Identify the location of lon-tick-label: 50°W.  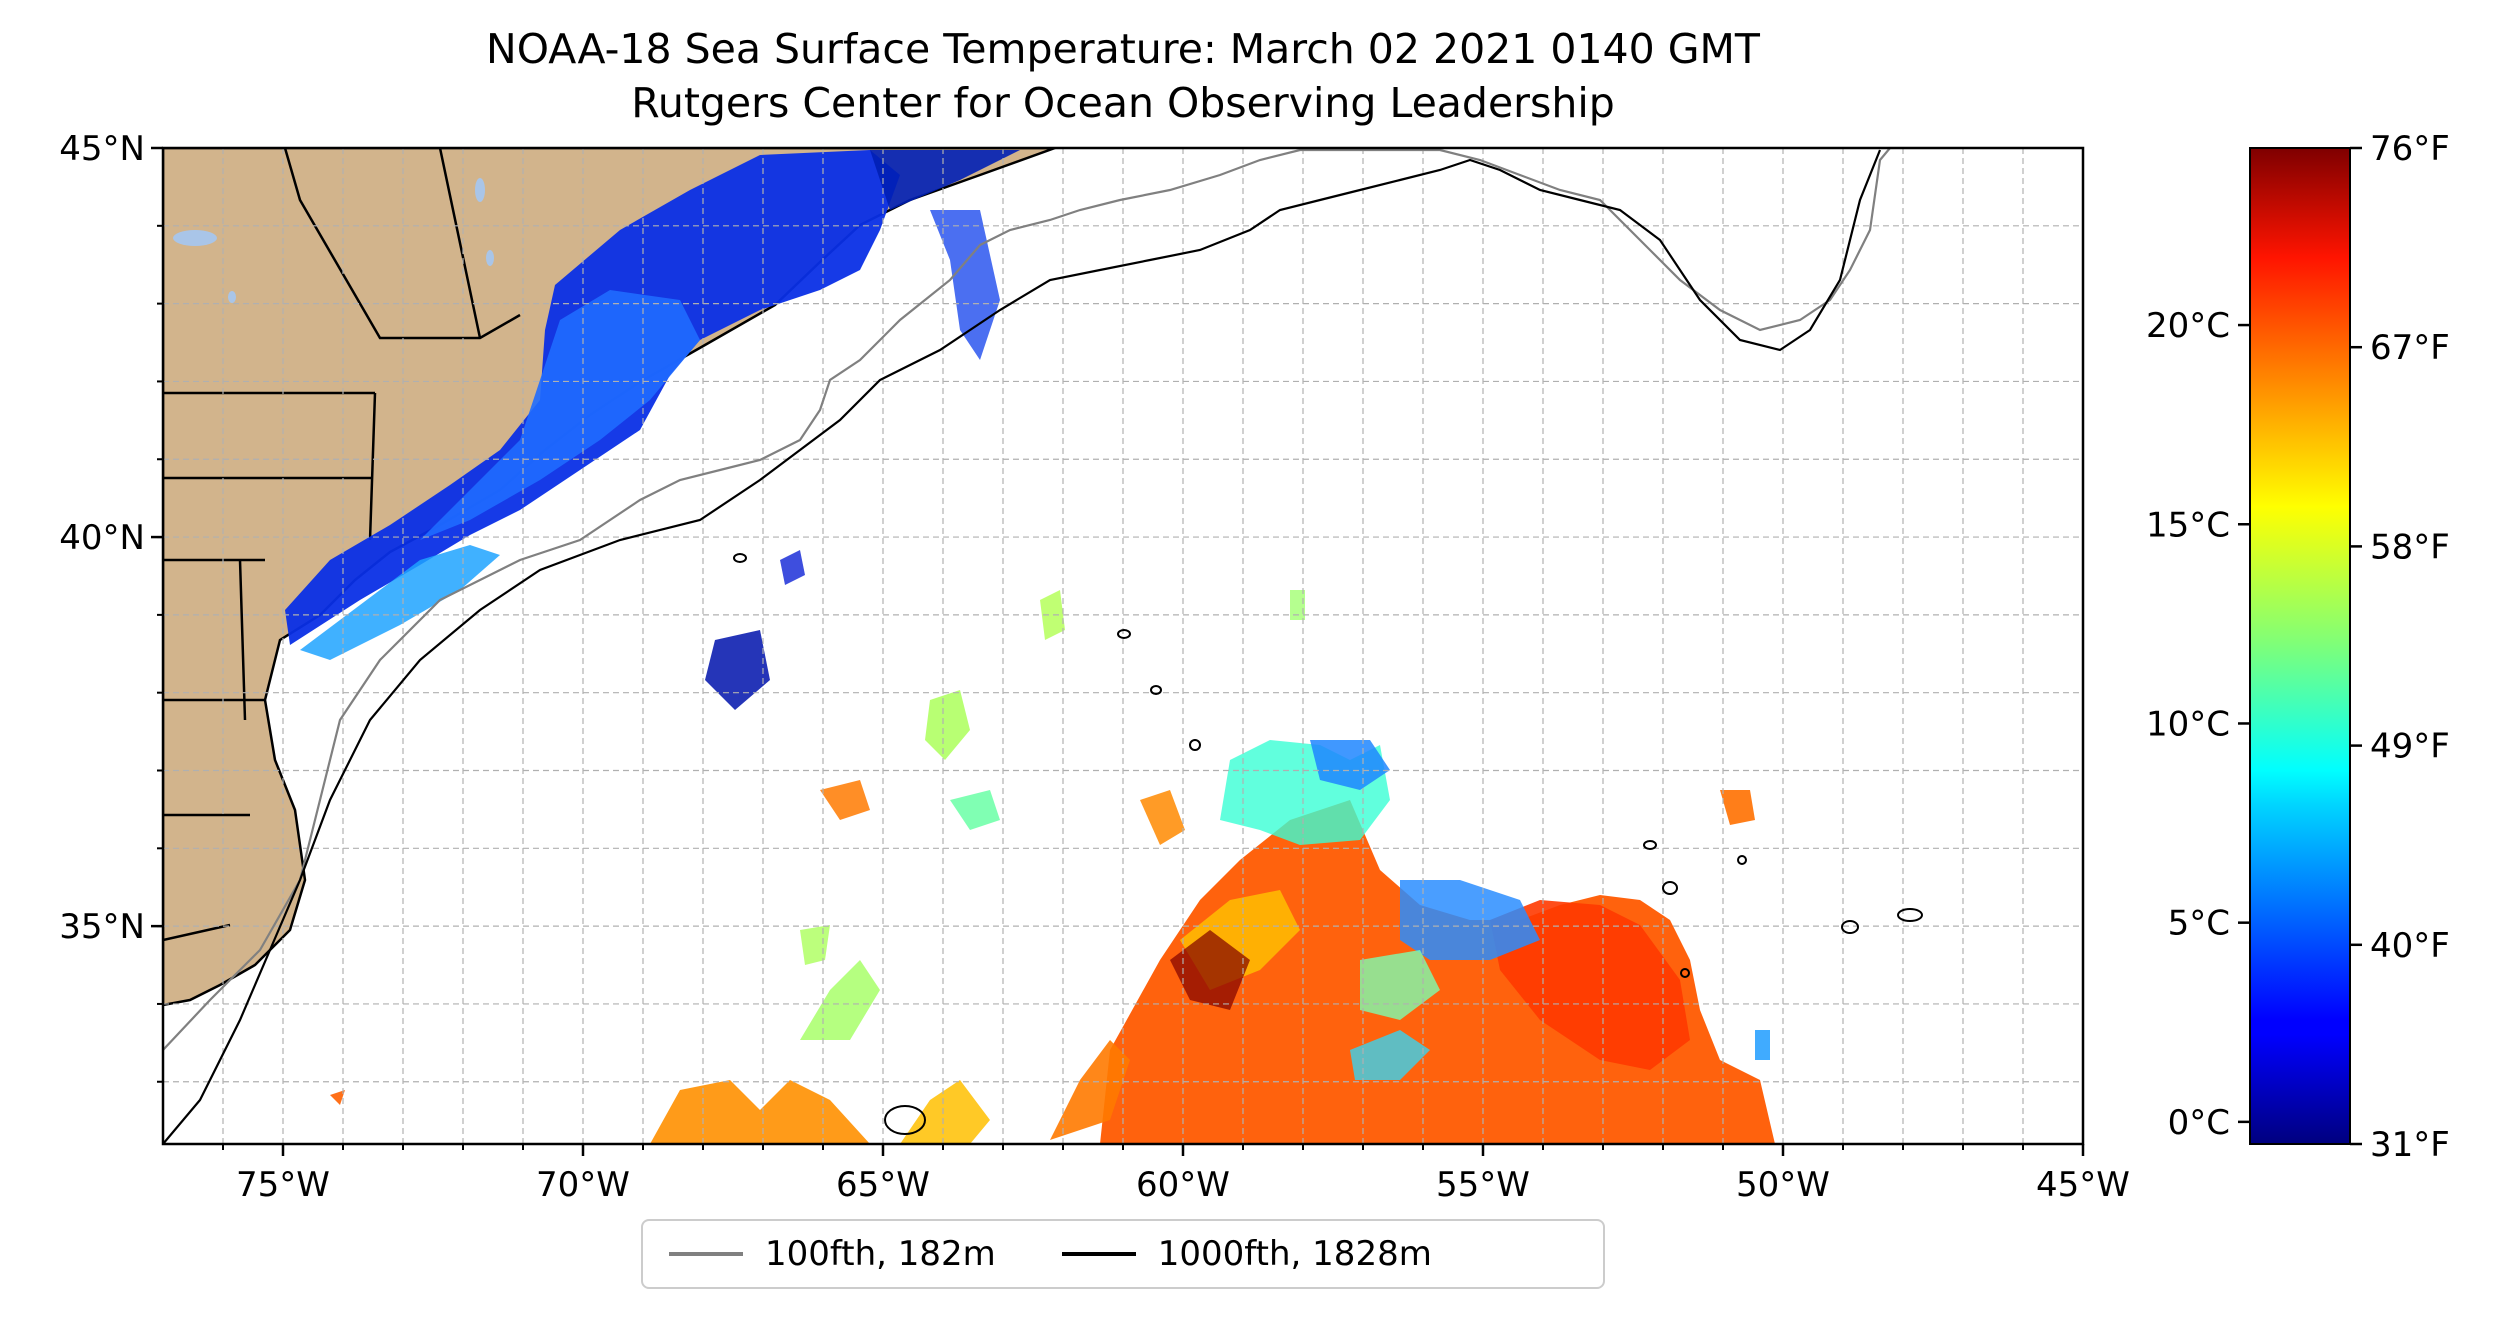
(1783, 1185).